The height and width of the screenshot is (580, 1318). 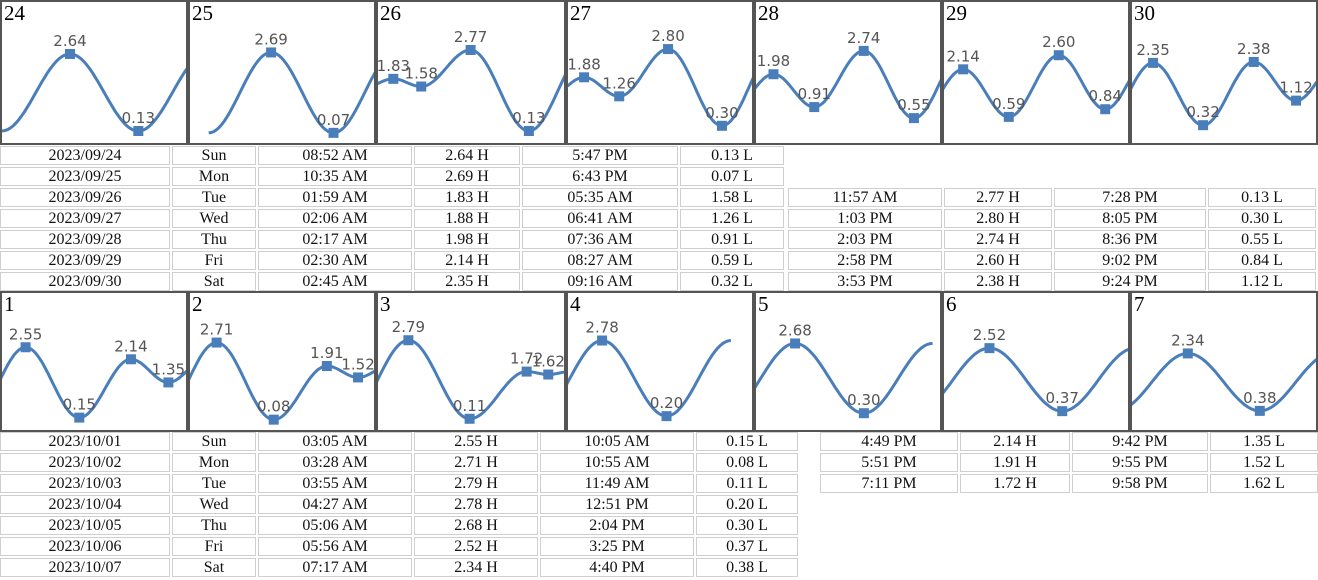 What do you see at coordinates (865, 239) in the screenshot?
I see `cell-time-3: 2:03 PM` at bounding box center [865, 239].